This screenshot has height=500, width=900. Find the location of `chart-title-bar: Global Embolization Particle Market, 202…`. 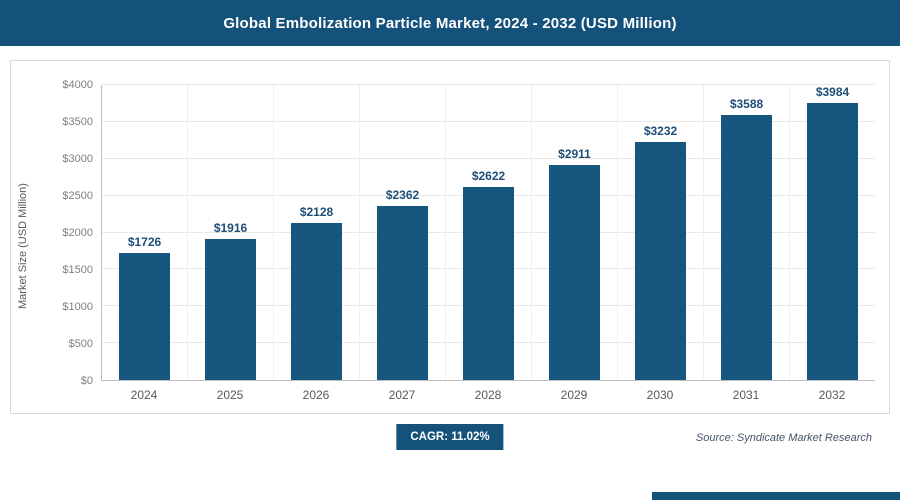

chart-title-bar: Global Embolization Particle Market, 202… is located at coordinates (450, 23).